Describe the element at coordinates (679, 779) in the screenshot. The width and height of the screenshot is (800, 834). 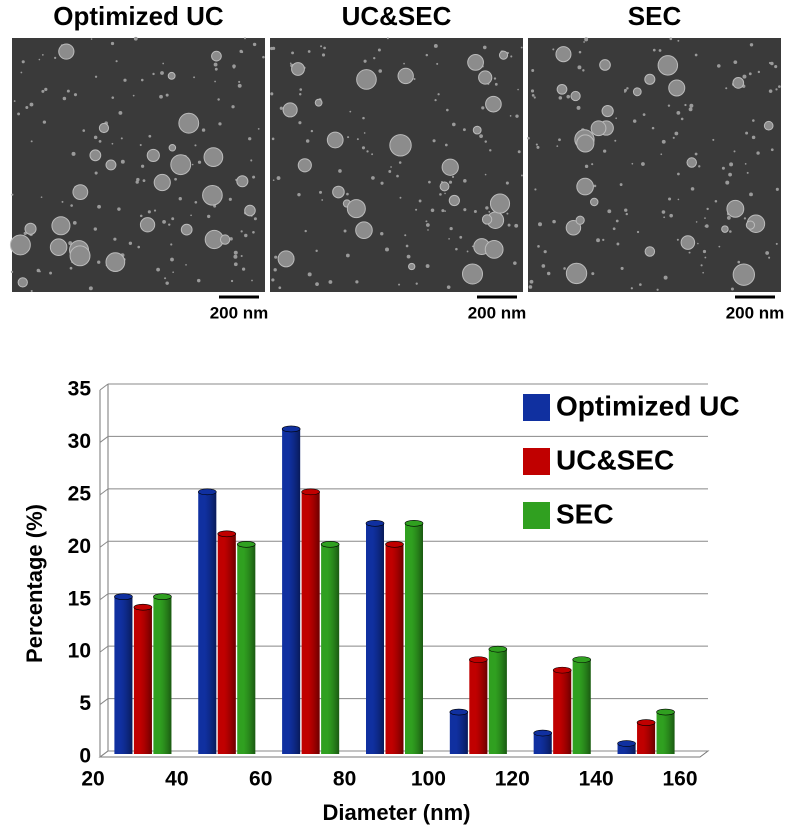
I see `x-tick-label: 160` at that location.